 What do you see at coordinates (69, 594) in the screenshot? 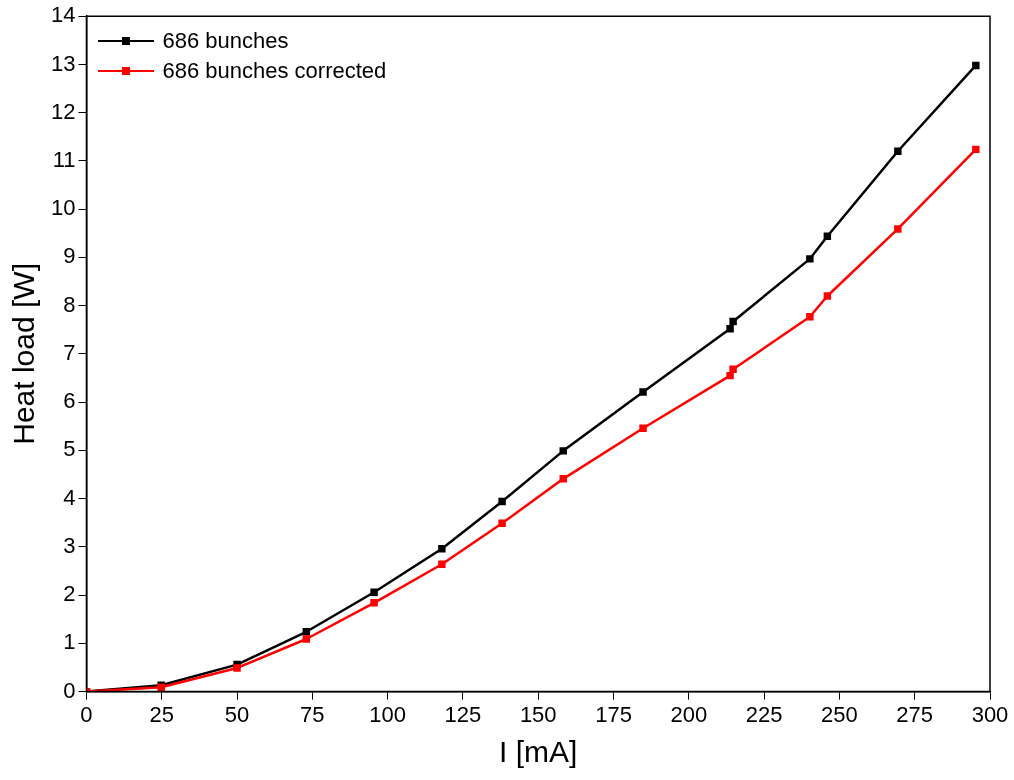
I see `y-tick-label: 2` at bounding box center [69, 594].